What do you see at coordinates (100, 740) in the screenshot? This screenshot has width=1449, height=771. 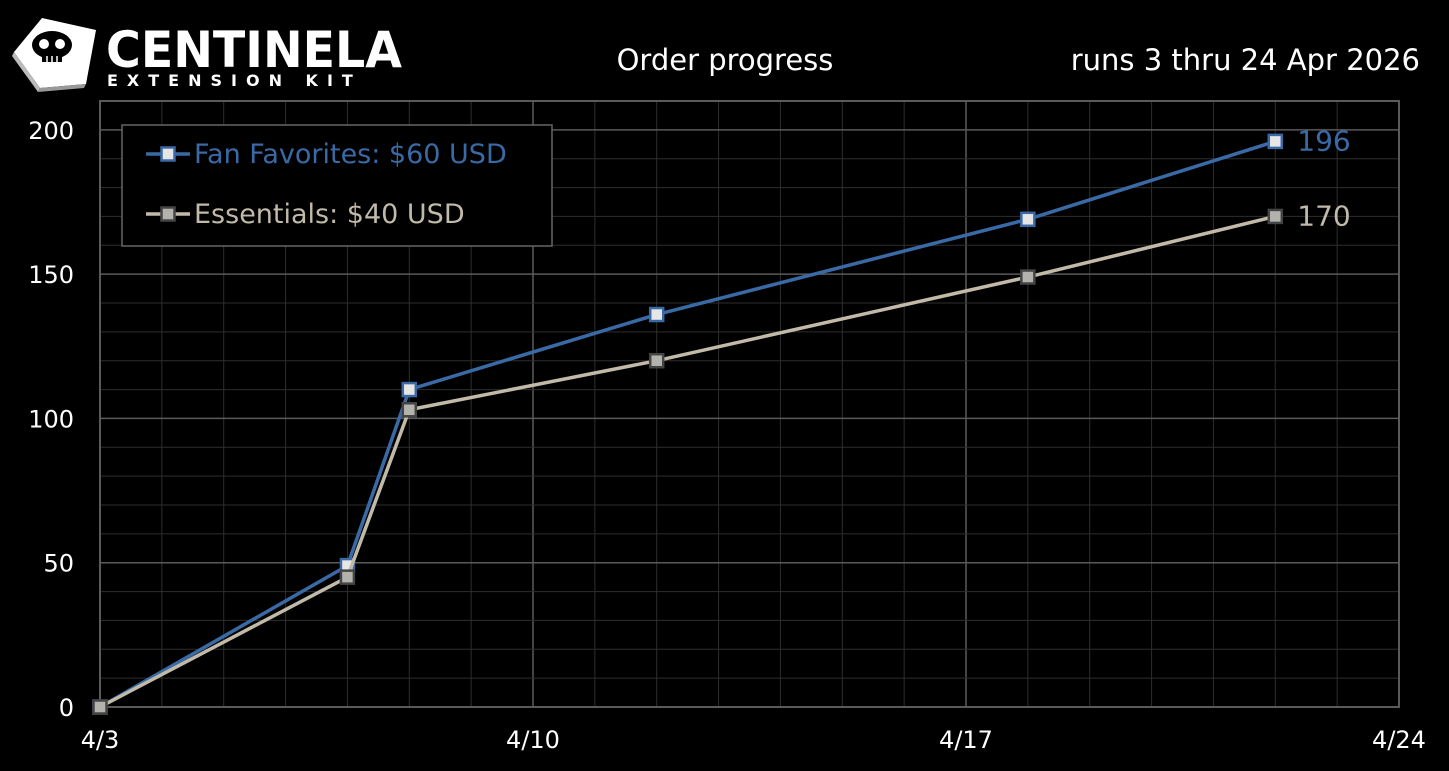 I see `x-tick-label: 4/3` at bounding box center [100, 740].